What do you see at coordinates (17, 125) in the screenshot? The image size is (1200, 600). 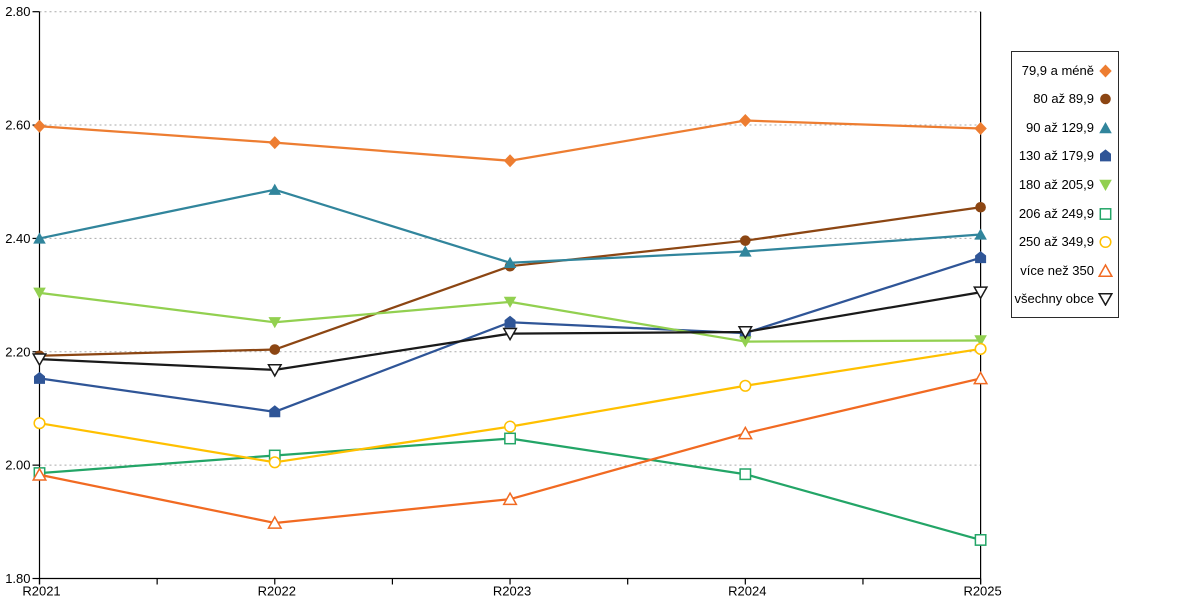 I see `y-tick-label: 2.60` at bounding box center [17, 125].